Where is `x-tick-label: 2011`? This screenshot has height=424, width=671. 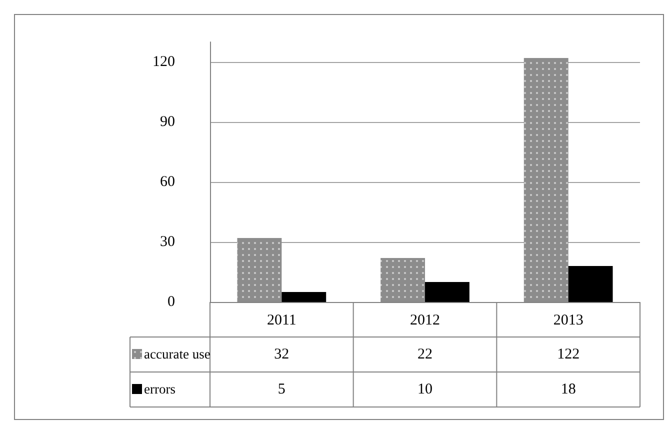 x-tick-label: 2011 is located at coordinates (281, 320).